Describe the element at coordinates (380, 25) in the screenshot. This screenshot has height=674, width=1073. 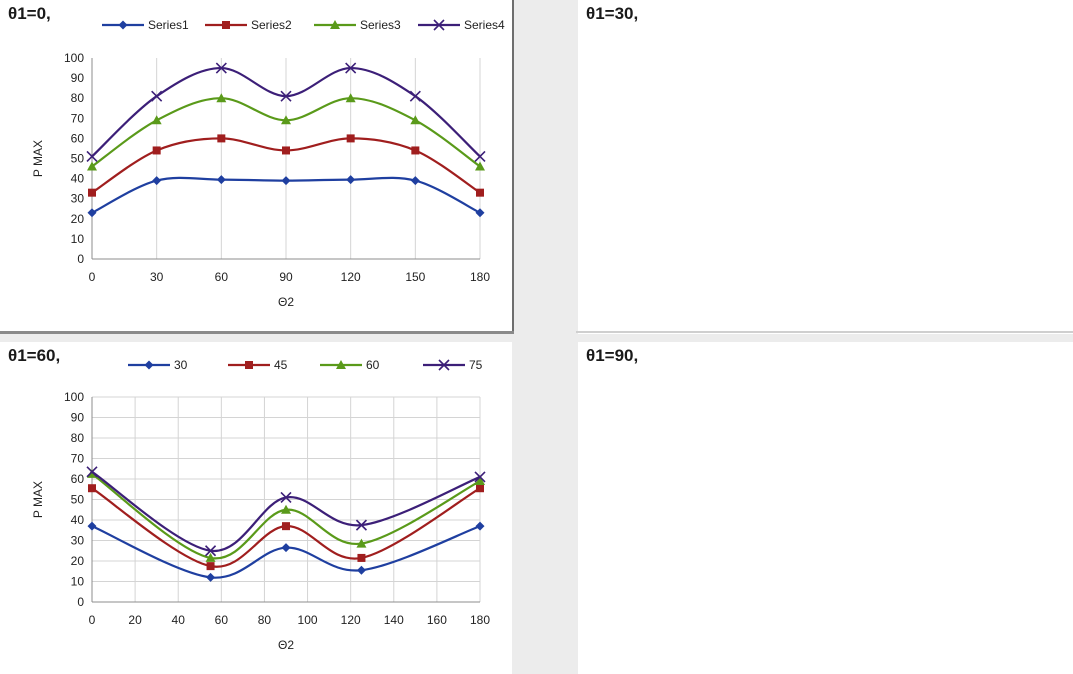
I see `legend-label: Series3` at that location.